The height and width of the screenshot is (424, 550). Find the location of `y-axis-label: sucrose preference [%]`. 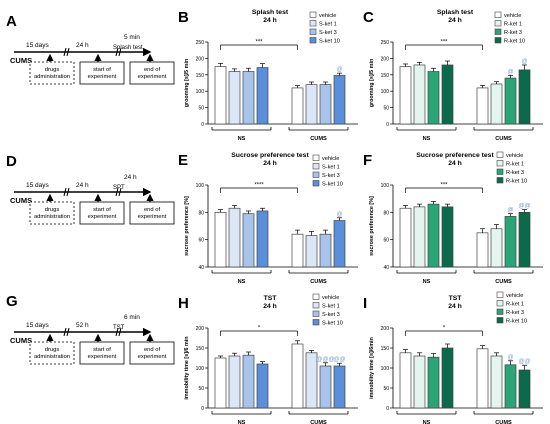

y-axis-label: sucrose preference [%] is located at coordinates (187, 226).